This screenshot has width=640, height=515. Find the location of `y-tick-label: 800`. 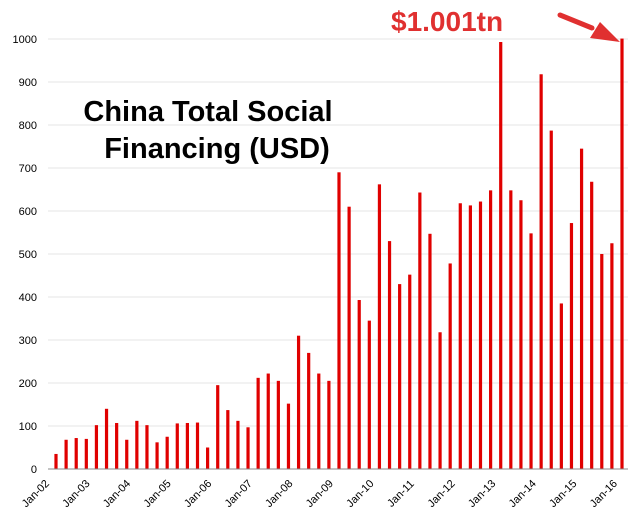

y-tick-label: 800 is located at coordinates (28, 126).